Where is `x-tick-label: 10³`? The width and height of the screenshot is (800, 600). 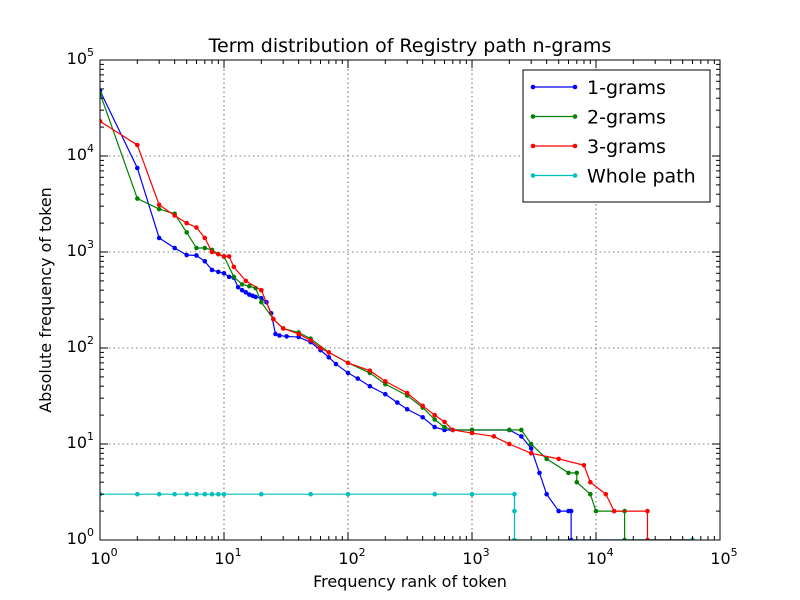
x-tick-label: 10³ is located at coordinates (475, 557).